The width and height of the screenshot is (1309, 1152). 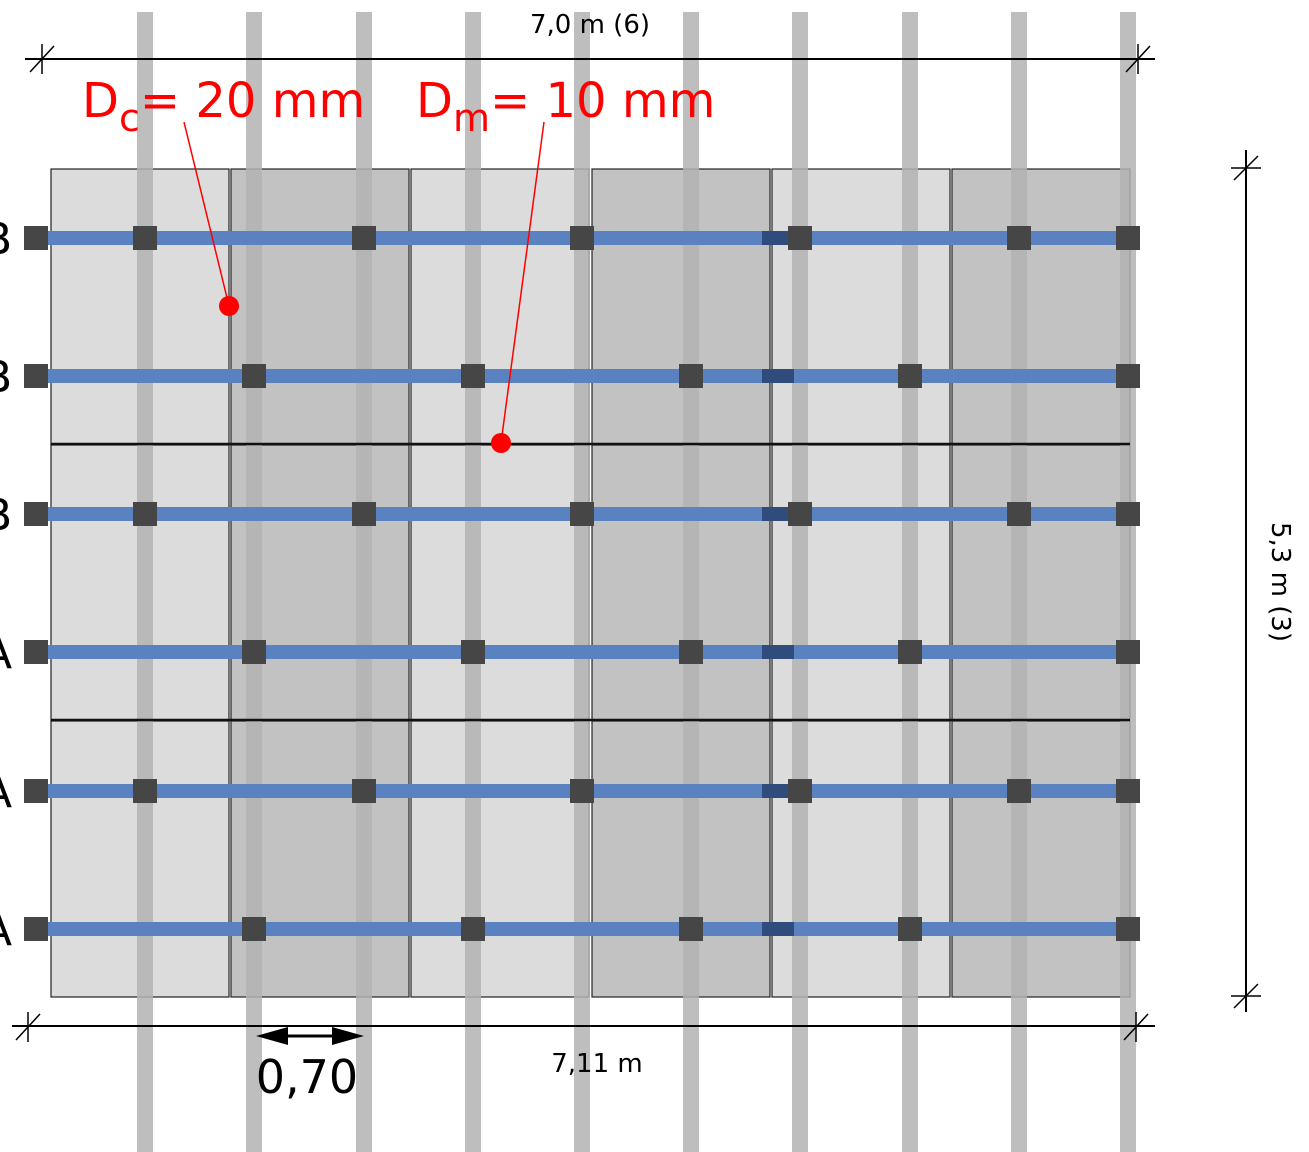 I want to click on dm-annotation: Dm= 10 mm, so click(x=565, y=106).